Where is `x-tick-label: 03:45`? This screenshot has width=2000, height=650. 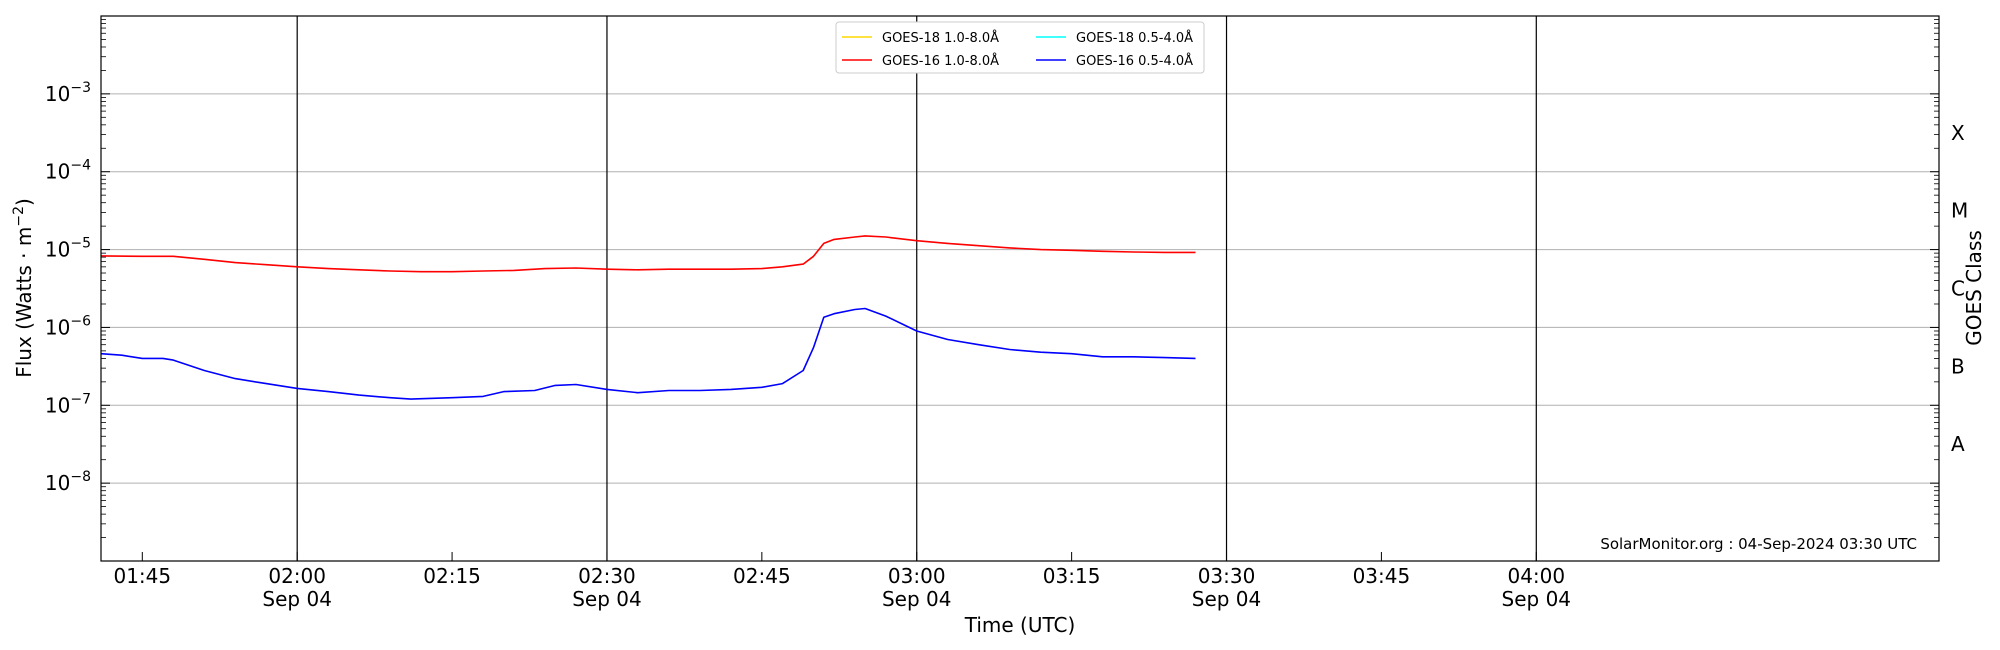
x-tick-label: 03:45 is located at coordinates (1382, 576).